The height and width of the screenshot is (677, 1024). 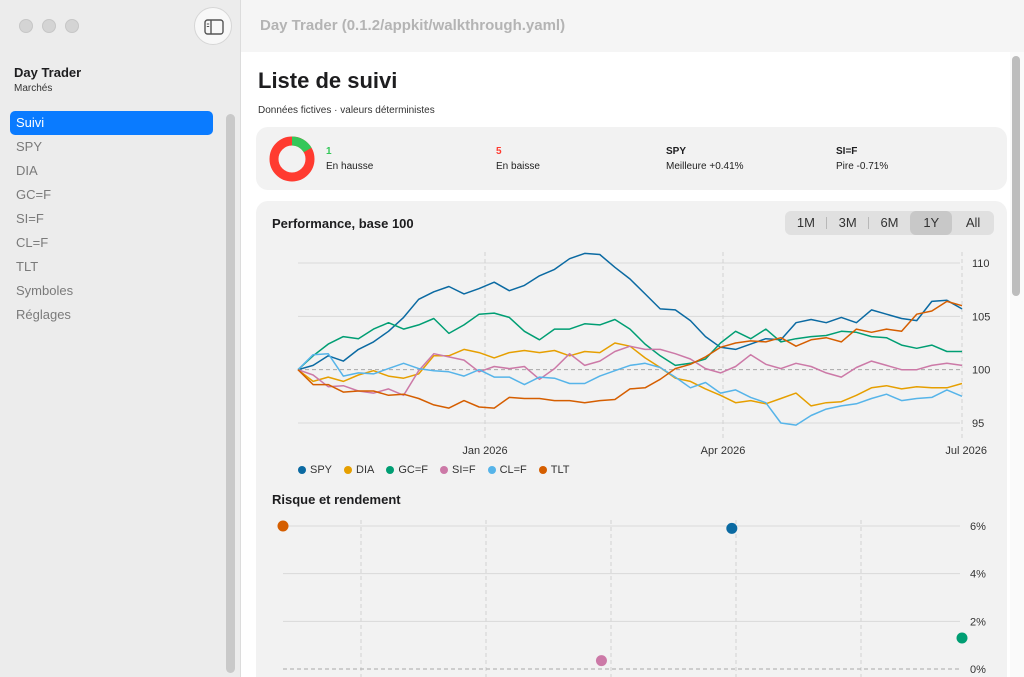 I want to click on sidebar-item-gc-f: GC=F, so click(x=34, y=194).